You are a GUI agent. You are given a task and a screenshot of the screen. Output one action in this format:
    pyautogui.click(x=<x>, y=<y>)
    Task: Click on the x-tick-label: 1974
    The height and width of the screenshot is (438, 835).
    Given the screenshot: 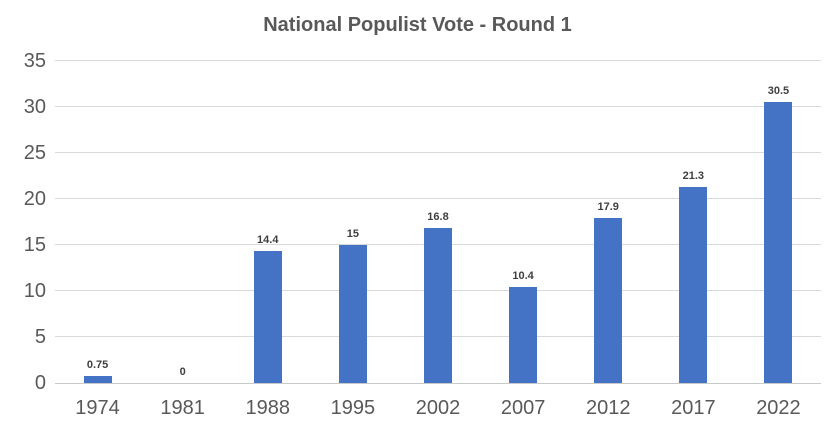 What is the action you would take?
    pyautogui.click(x=97, y=408)
    